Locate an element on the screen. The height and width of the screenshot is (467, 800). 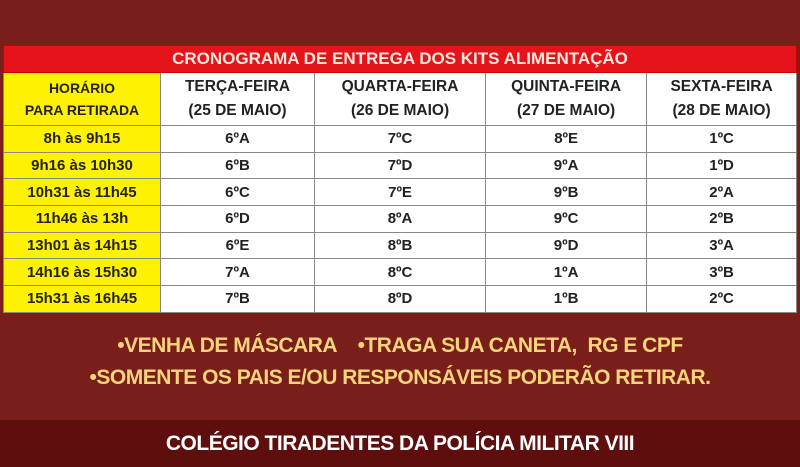
class-cell: 8ºD is located at coordinates (400, 299).